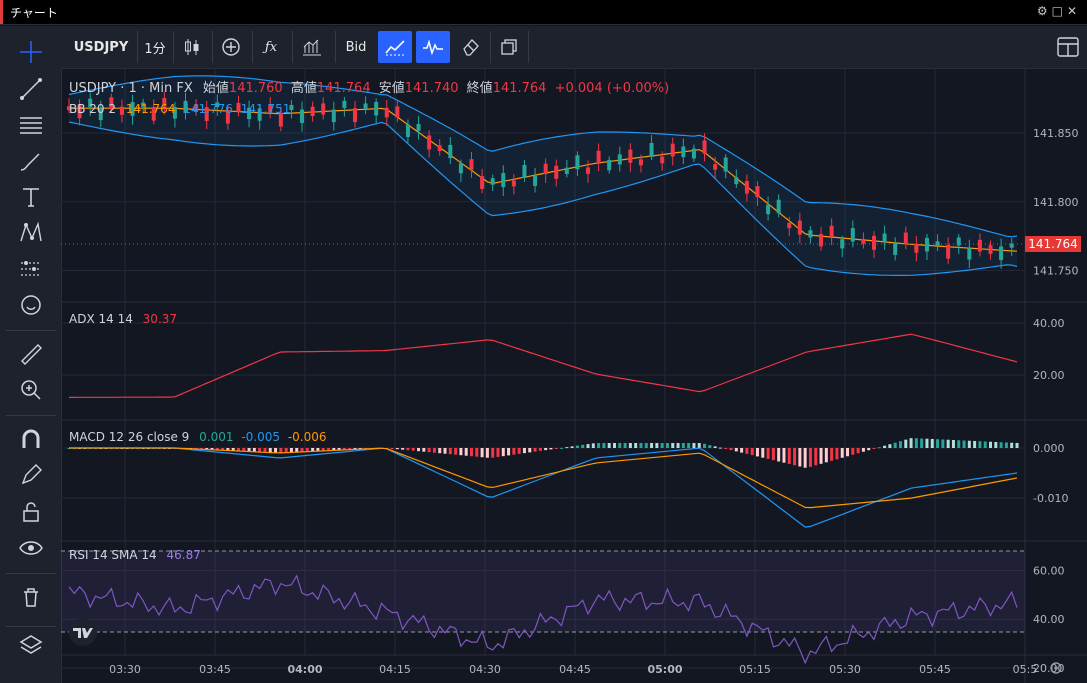  I want to click on zoom-icon, so click(31, 390).